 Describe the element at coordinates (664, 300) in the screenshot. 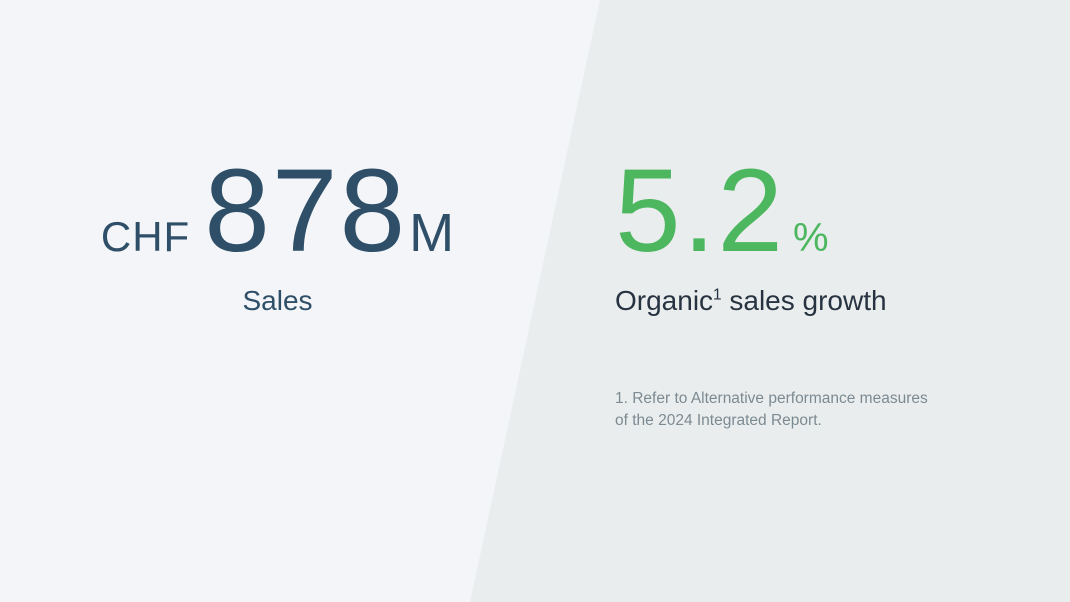

I see `growth-label-prefix: Organic` at that location.